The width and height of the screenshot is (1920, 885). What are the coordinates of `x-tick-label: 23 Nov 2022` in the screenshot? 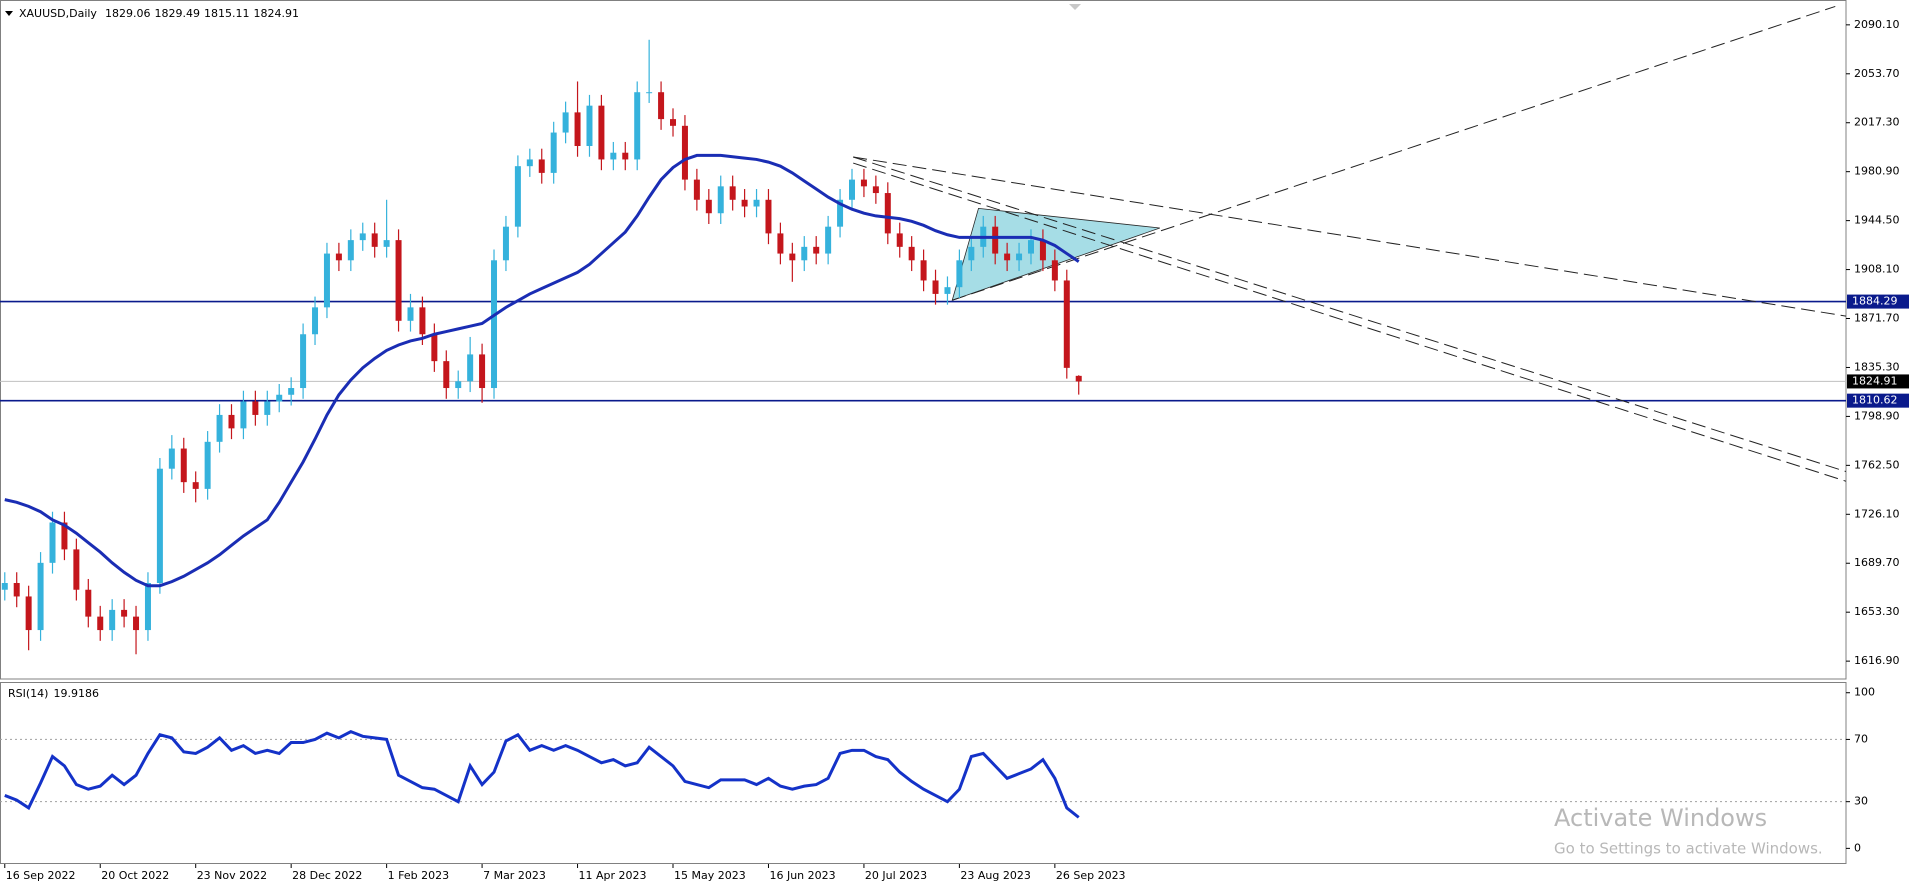 It's located at (232, 875).